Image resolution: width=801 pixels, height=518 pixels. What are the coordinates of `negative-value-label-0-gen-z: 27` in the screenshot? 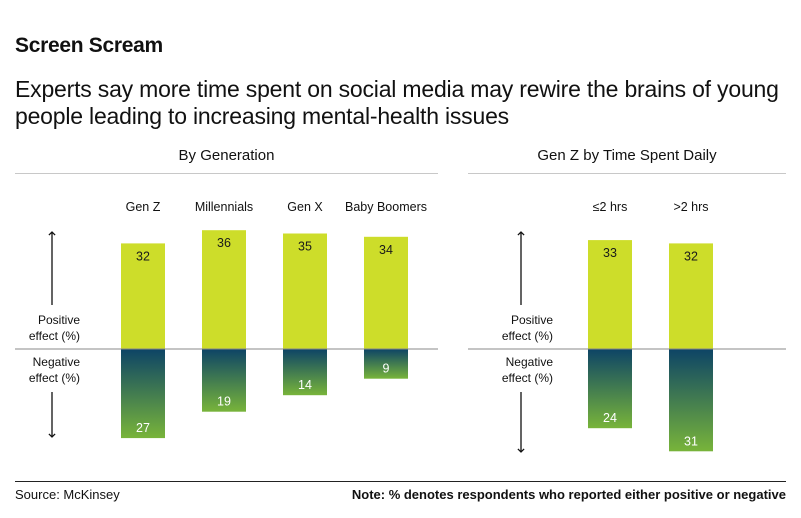 It's located at (143, 428).